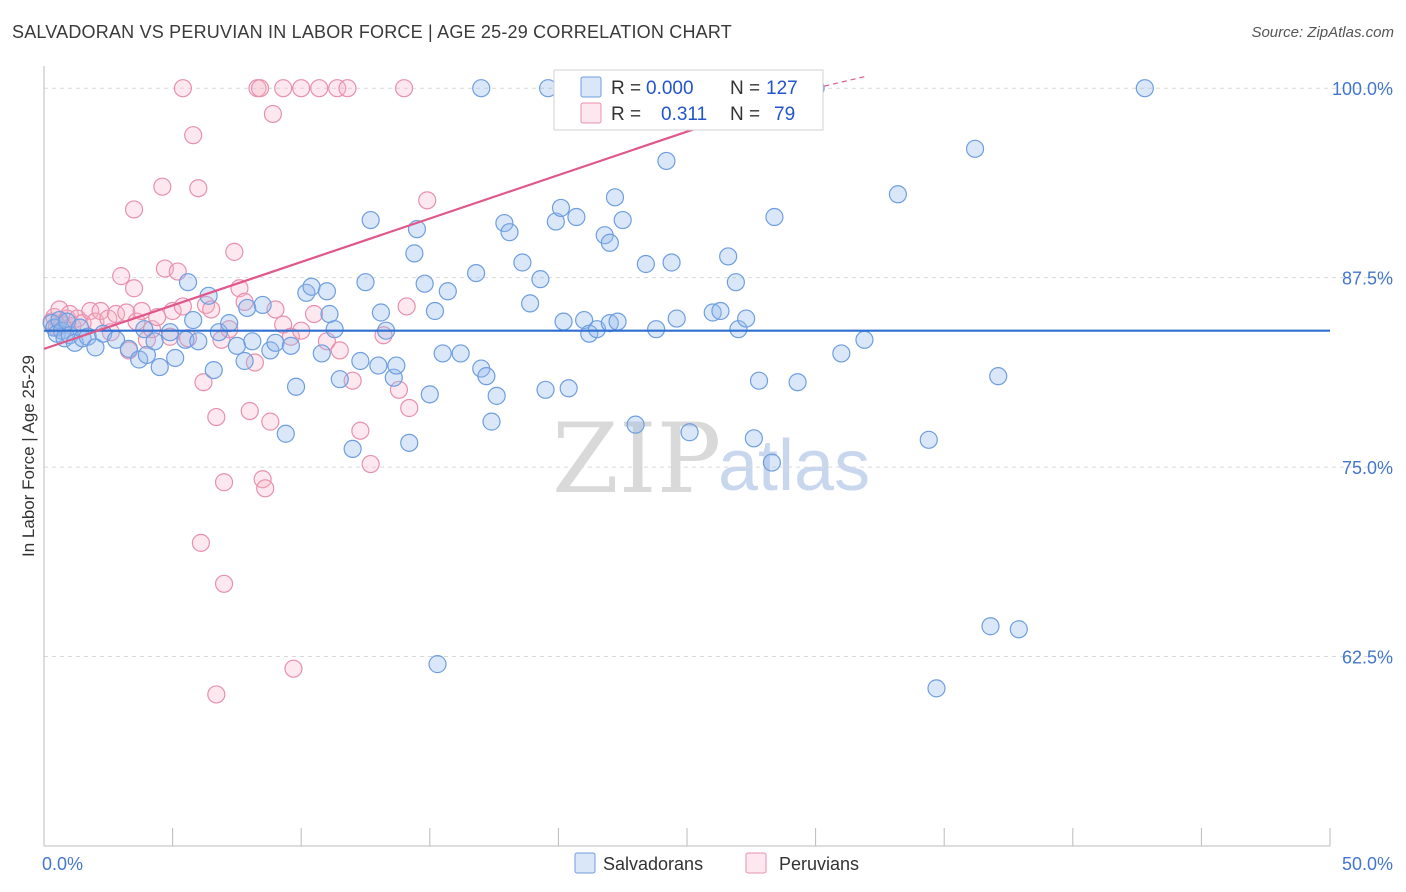 The height and width of the screenshot is (892, 1406). Describe the element at coordinates (626, 114) in the screenshot. I see `legend-r-label-peruvians: R =` at that location.